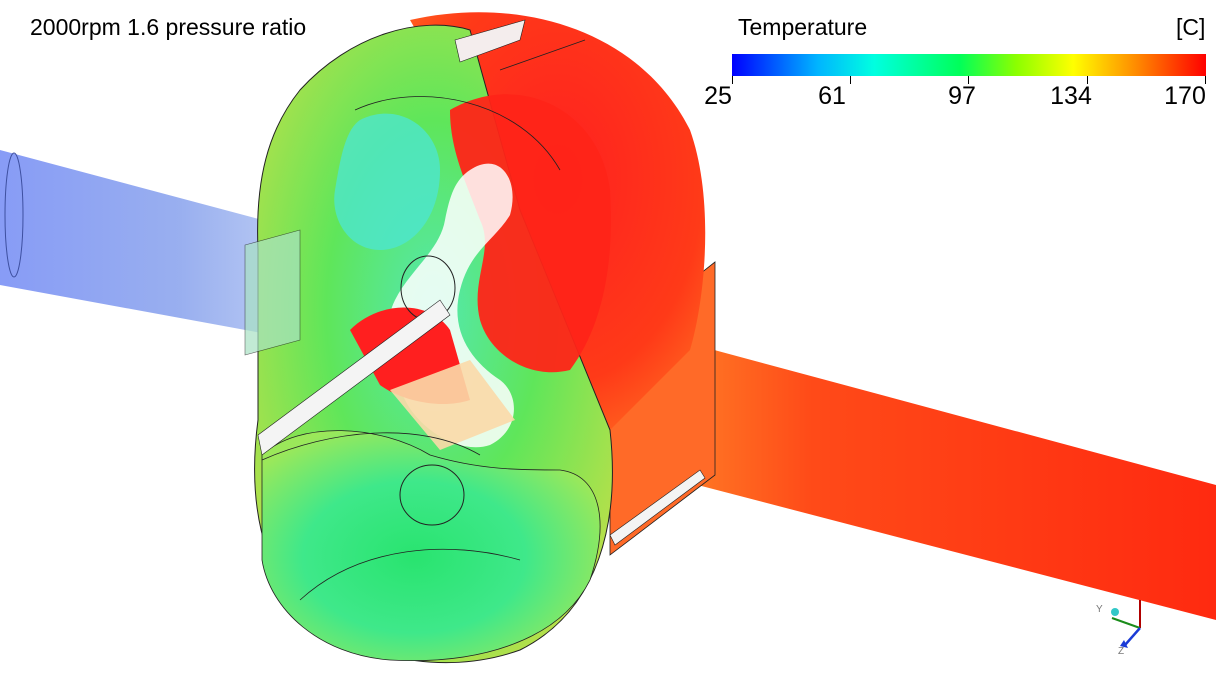 Image resolution: width=1216 pixels, height=682 pixels. What do you see at coordinates (803, 27) in the screenshot?
I see `legend-title: Temperature` at bounding box center [803, 27].